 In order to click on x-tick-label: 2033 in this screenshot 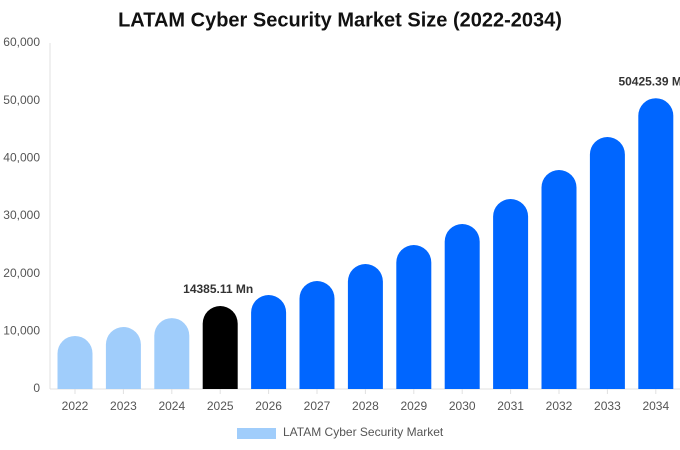, I will do `click(607, 406)`.